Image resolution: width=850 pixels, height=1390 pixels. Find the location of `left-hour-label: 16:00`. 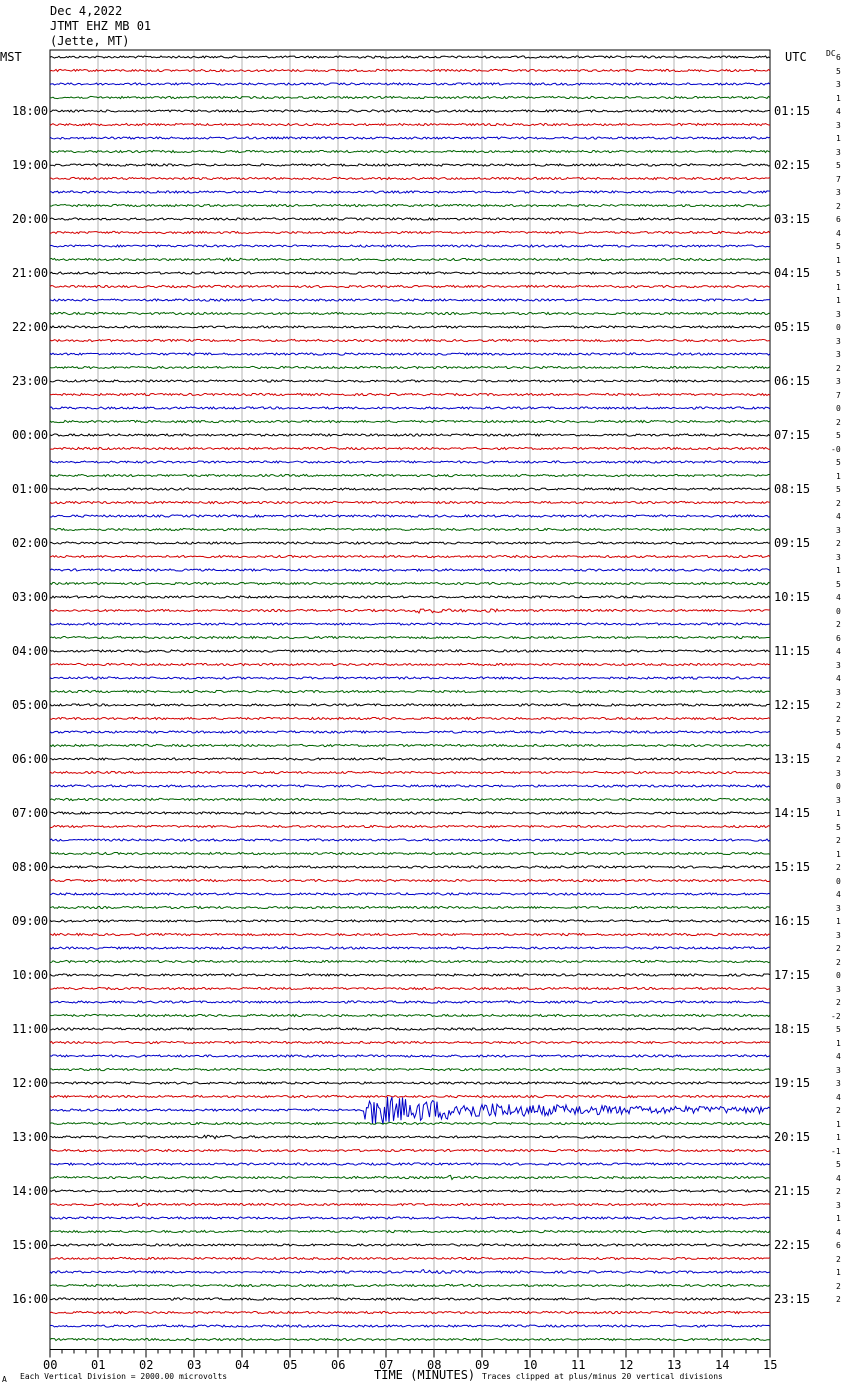

left-hour-label: 16:00 is located at coordinates (30, 1299).